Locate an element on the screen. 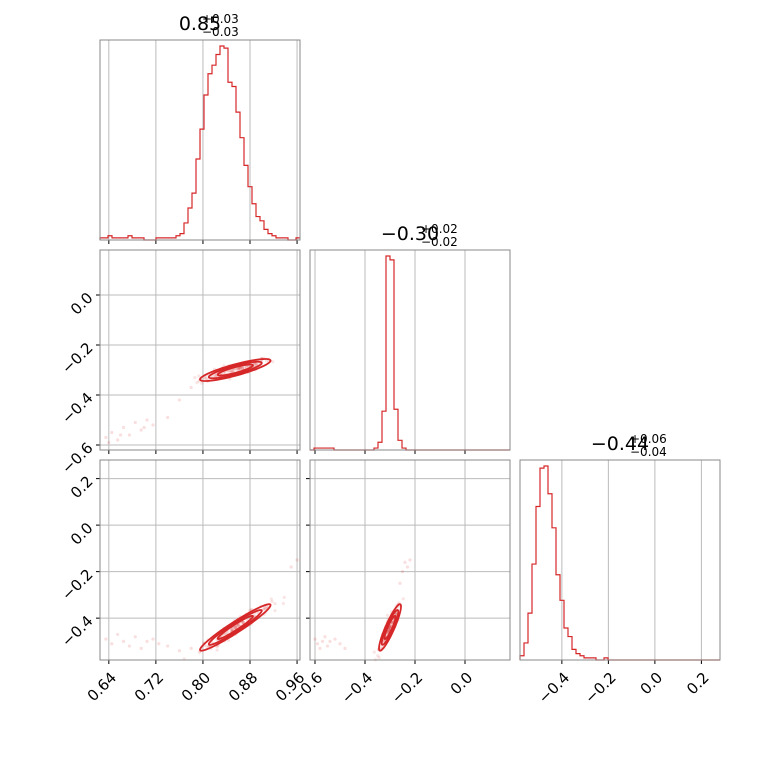 The width and height of the screenshot is (760, 760). p2p0-xlabel-3: 0.88 is located at coordinates (243, 687).